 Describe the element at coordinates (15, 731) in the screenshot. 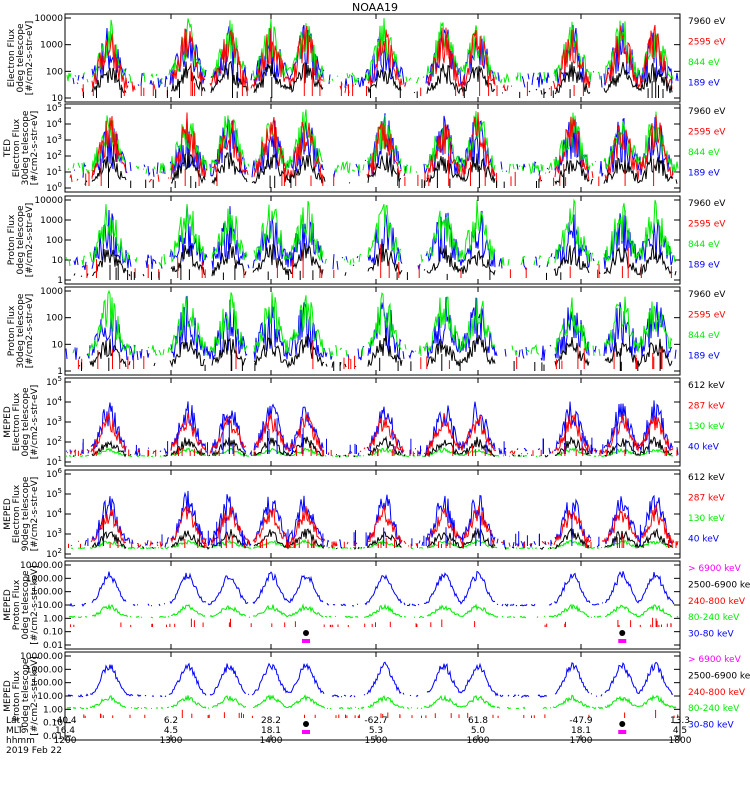

I see `x-row-label: MLT` at that location.